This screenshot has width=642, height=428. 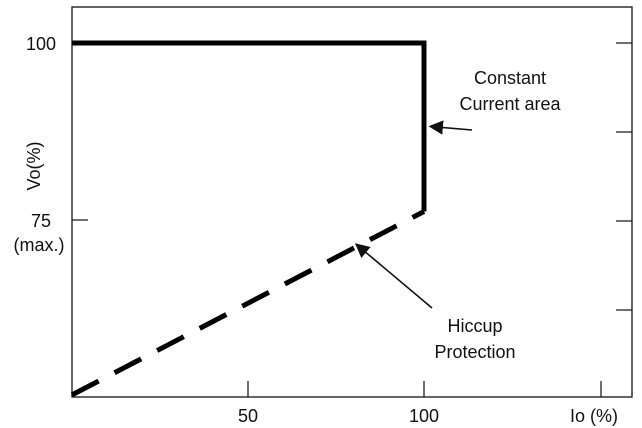 I want to click on y-axis-title: Vo(%), so click(x=34, y=165).